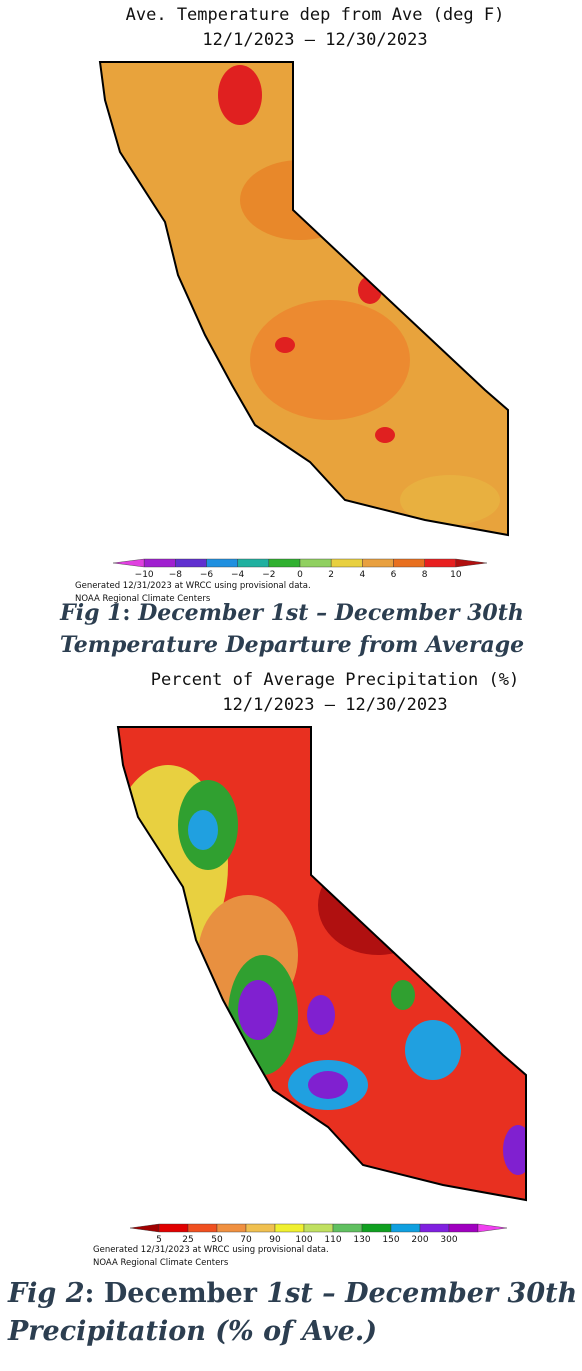  What do you see at coordinates (315, 15) in the screenshot?
I see `map-title: Ave. Temperature dep from Ave (deg F)` at bounding box center [315, 15].